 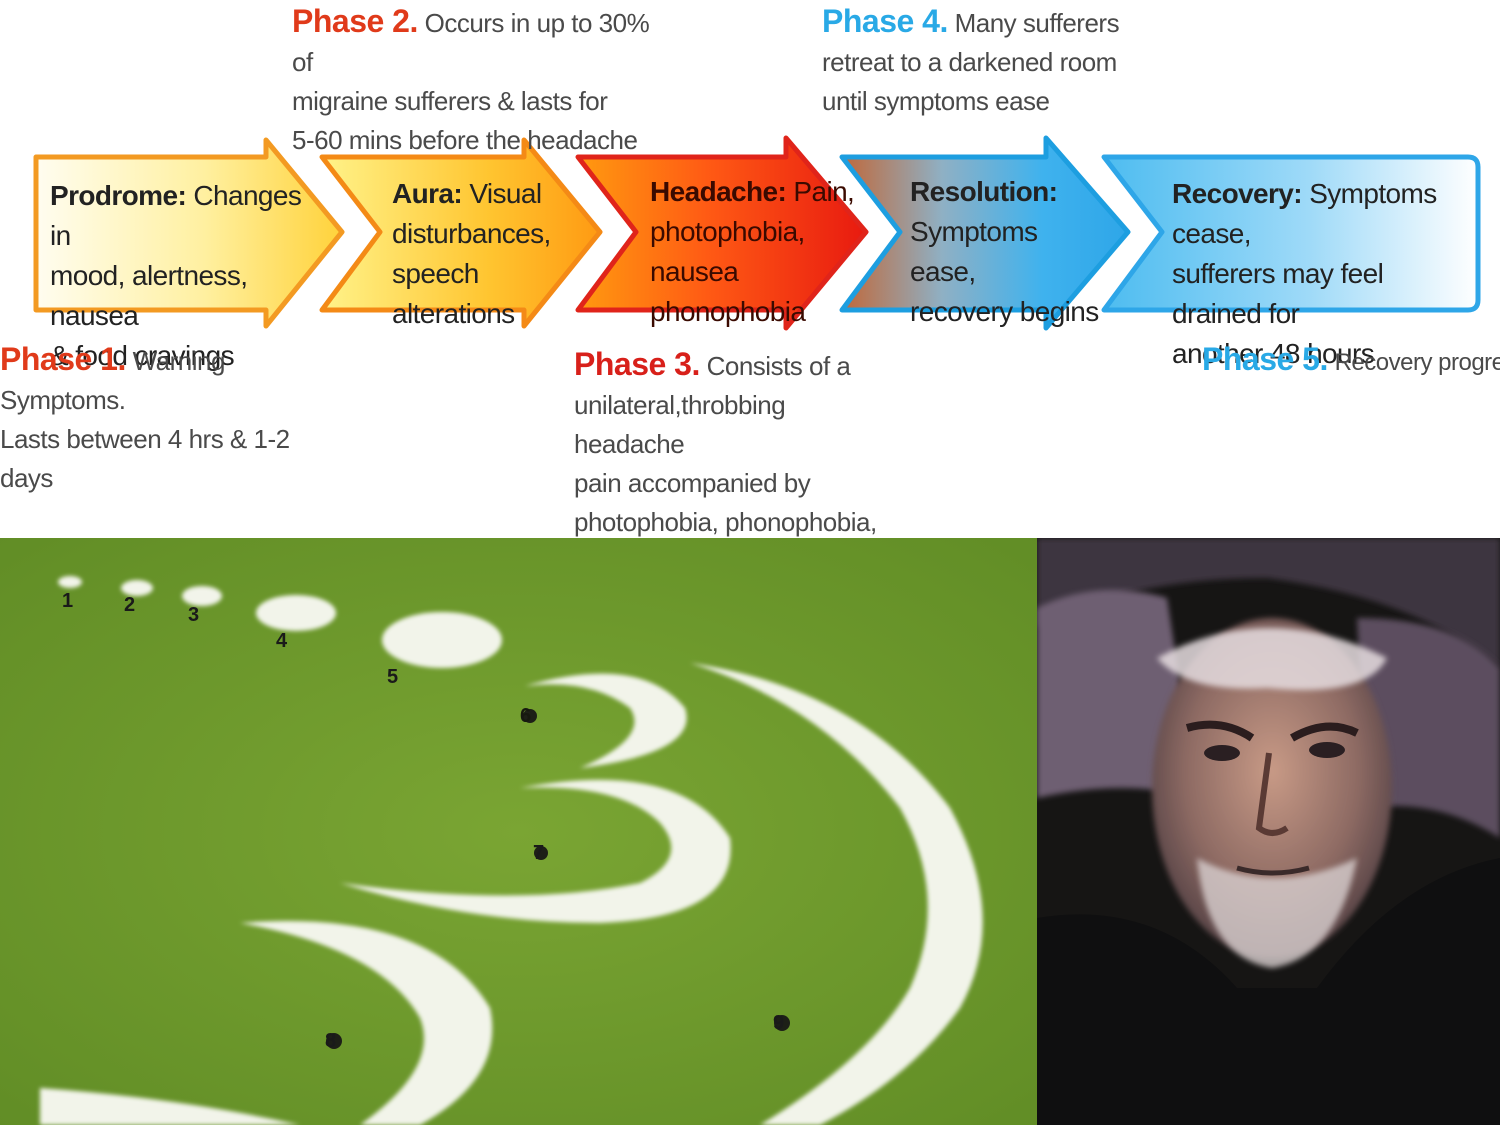 What do you see at coordinates (1278, 293) in the screenshot?
I see `recovery-line-2: sufferers may feel drained for` at bounding box center [1278, 293].